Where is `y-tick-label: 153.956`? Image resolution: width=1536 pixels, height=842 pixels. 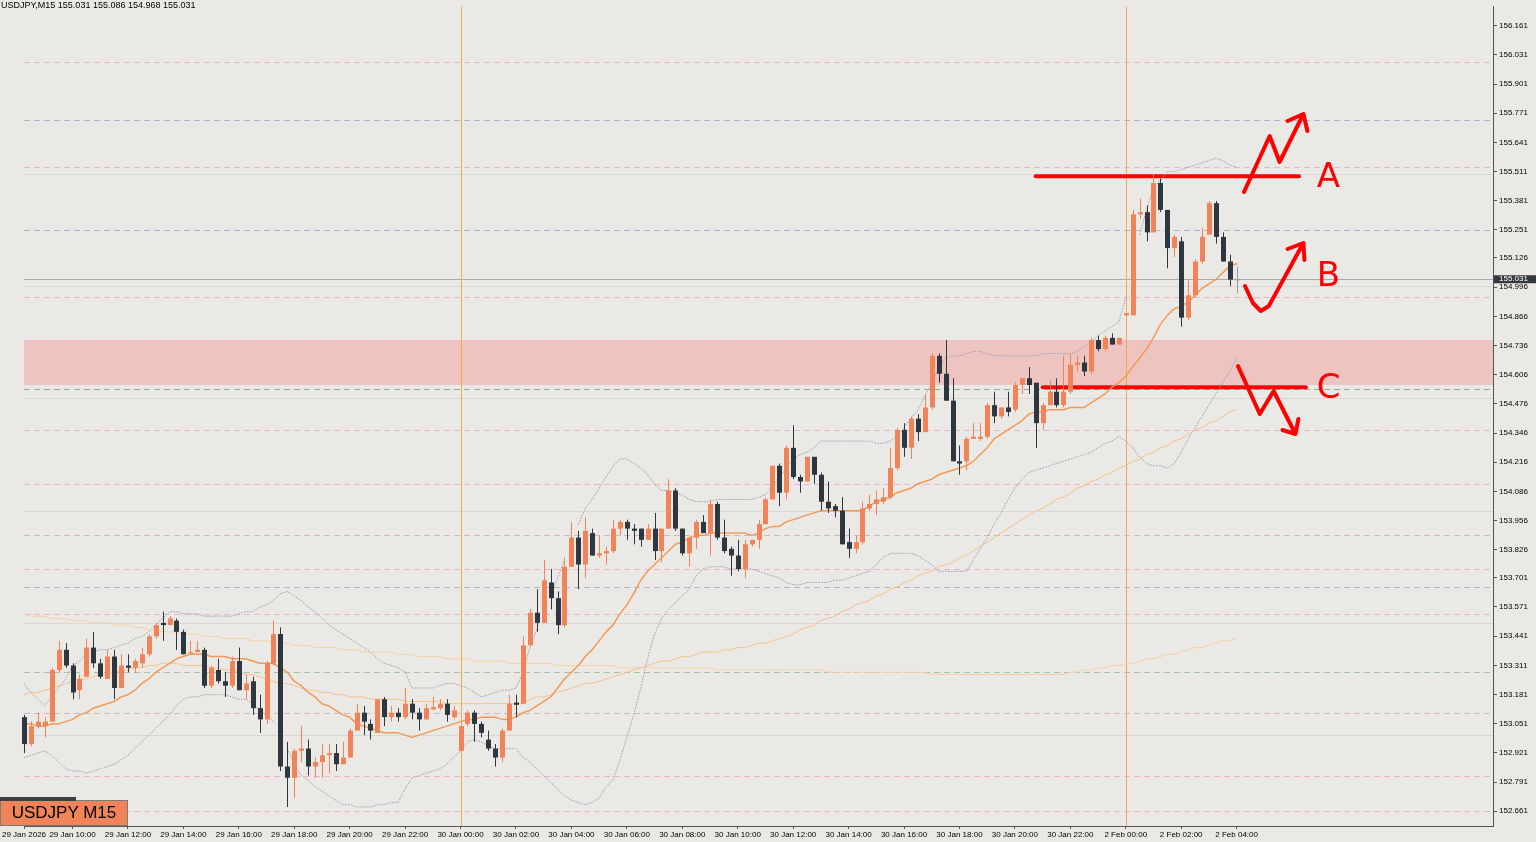 y-tick-label: 153.956 is located at coordinates (1514, 520).